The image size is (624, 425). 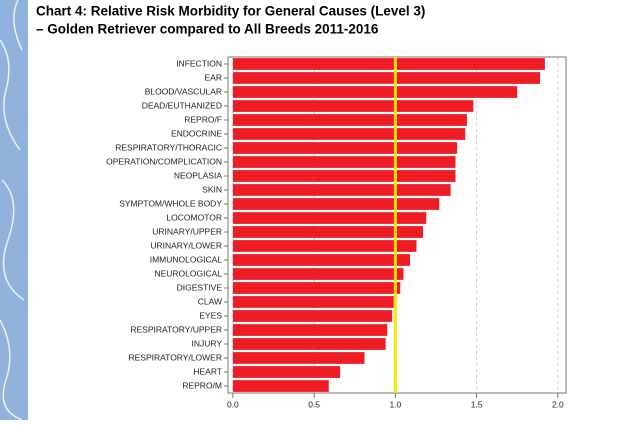 What do you see at coordinates (206, 343) in the screenshot?
I see `y-tick-label: INJURY` at bounding box center [206, 343].